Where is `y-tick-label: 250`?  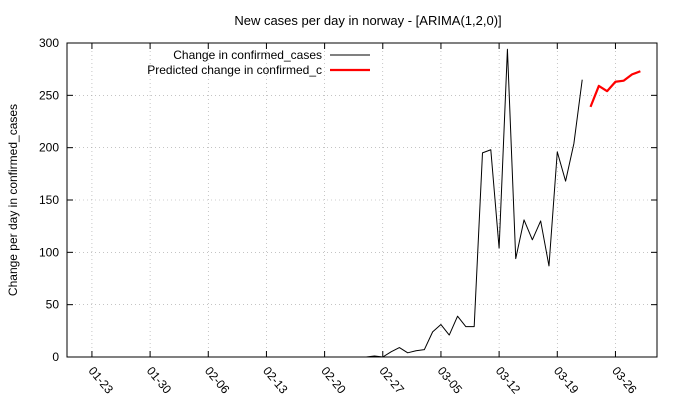 y-tick-label: 250 is located at coordinates (49, 95).